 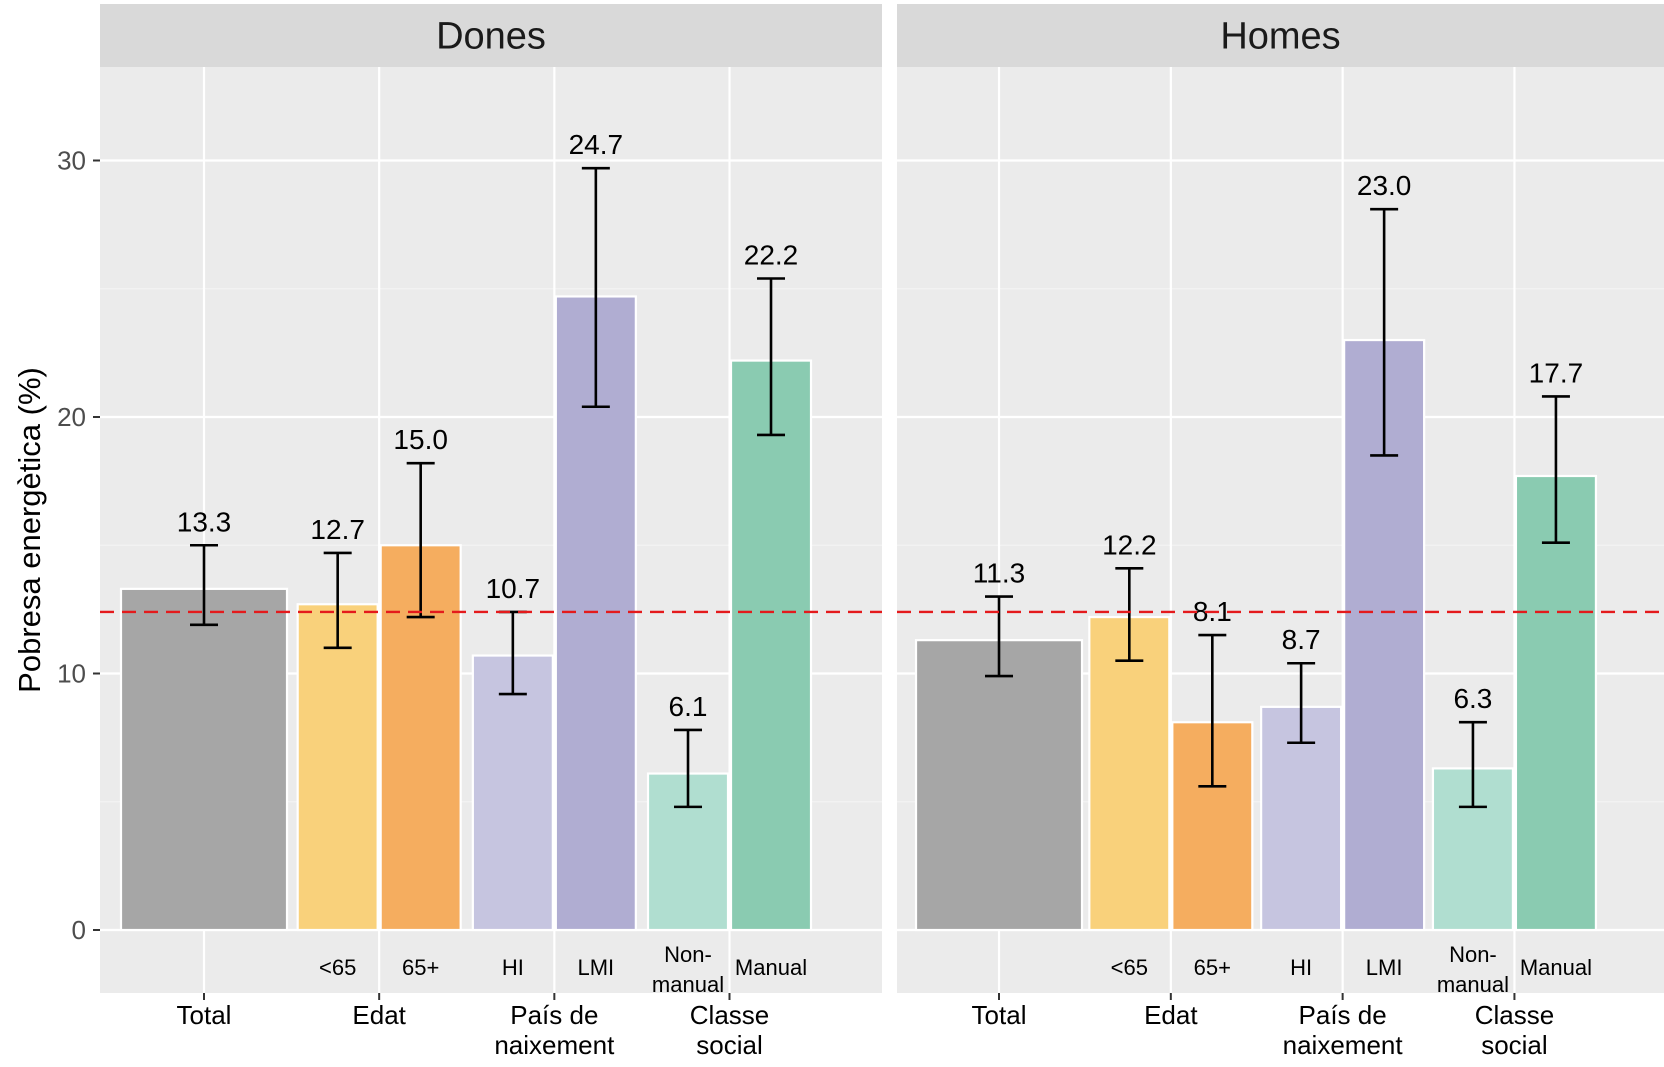 What do you see at coordinates (771, 254) in the screenshot?
I see `data-label-dones-manual: 22.2` at bounding box center [771, 254].